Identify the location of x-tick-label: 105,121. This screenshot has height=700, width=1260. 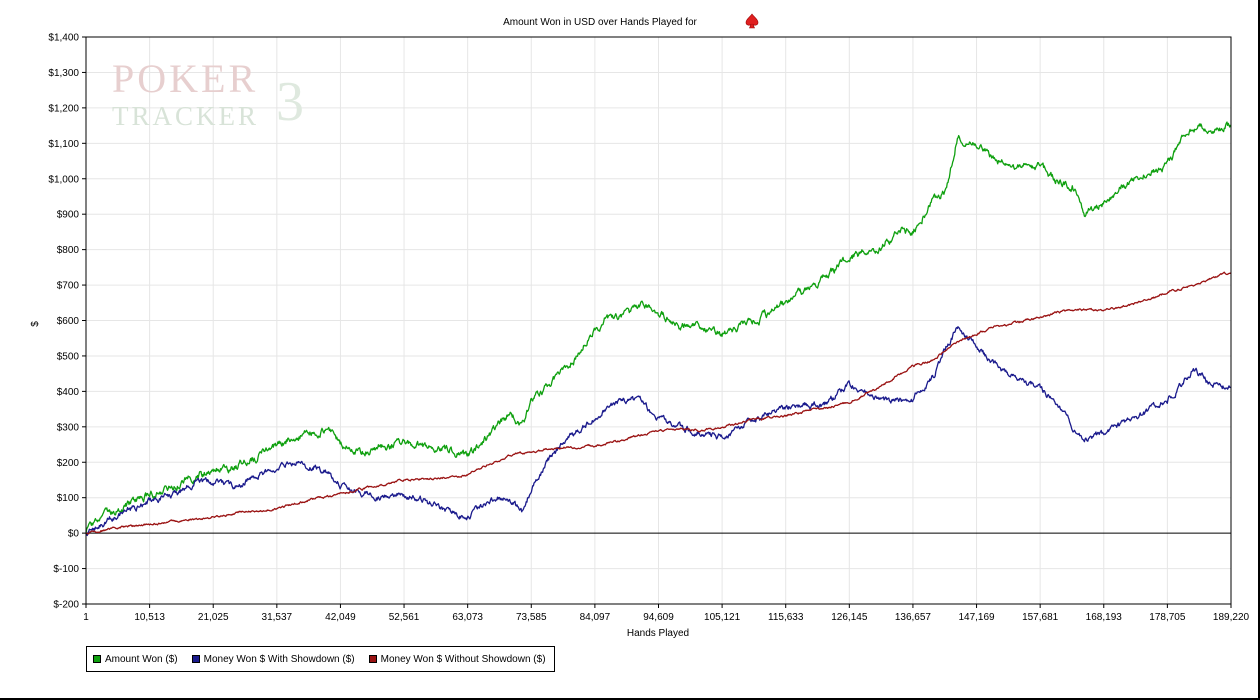
(722, 617).